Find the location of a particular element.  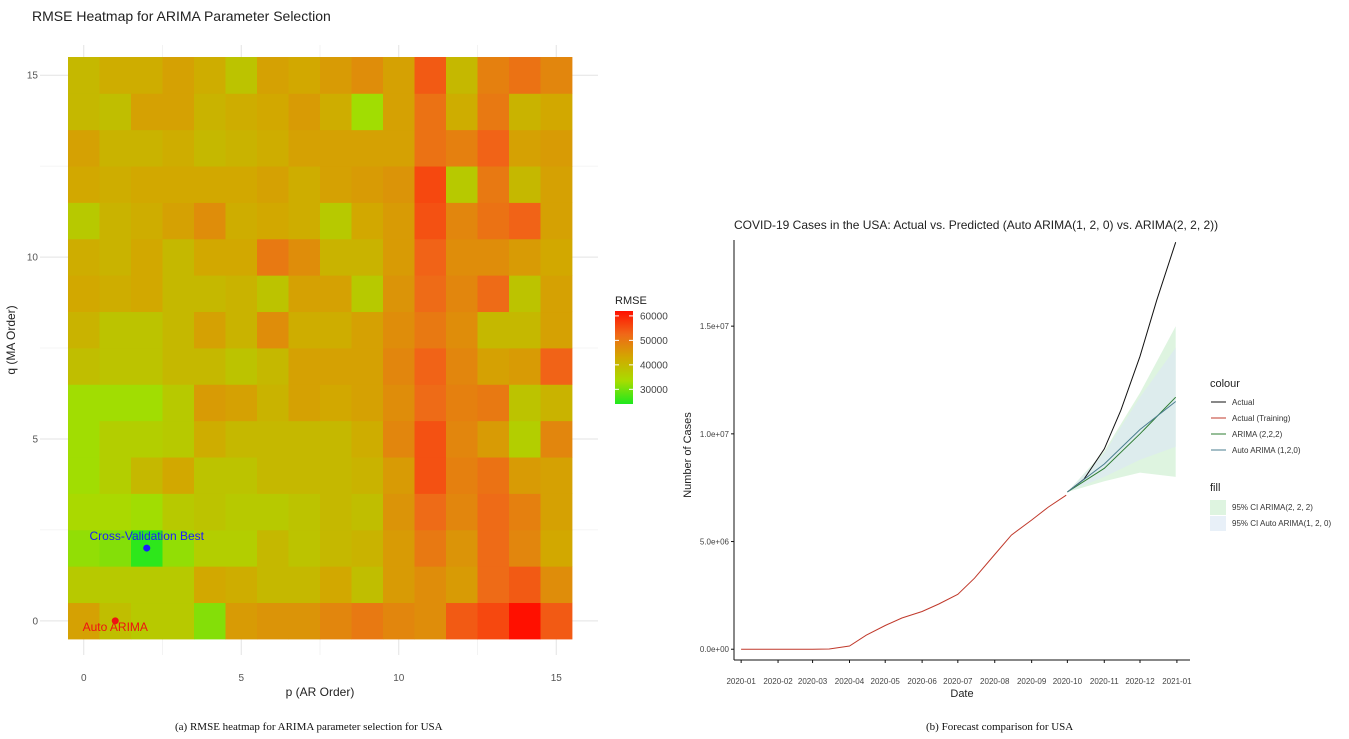

forecast-x-tick-label: 2021-01 is located at coordinates (1177, 681).